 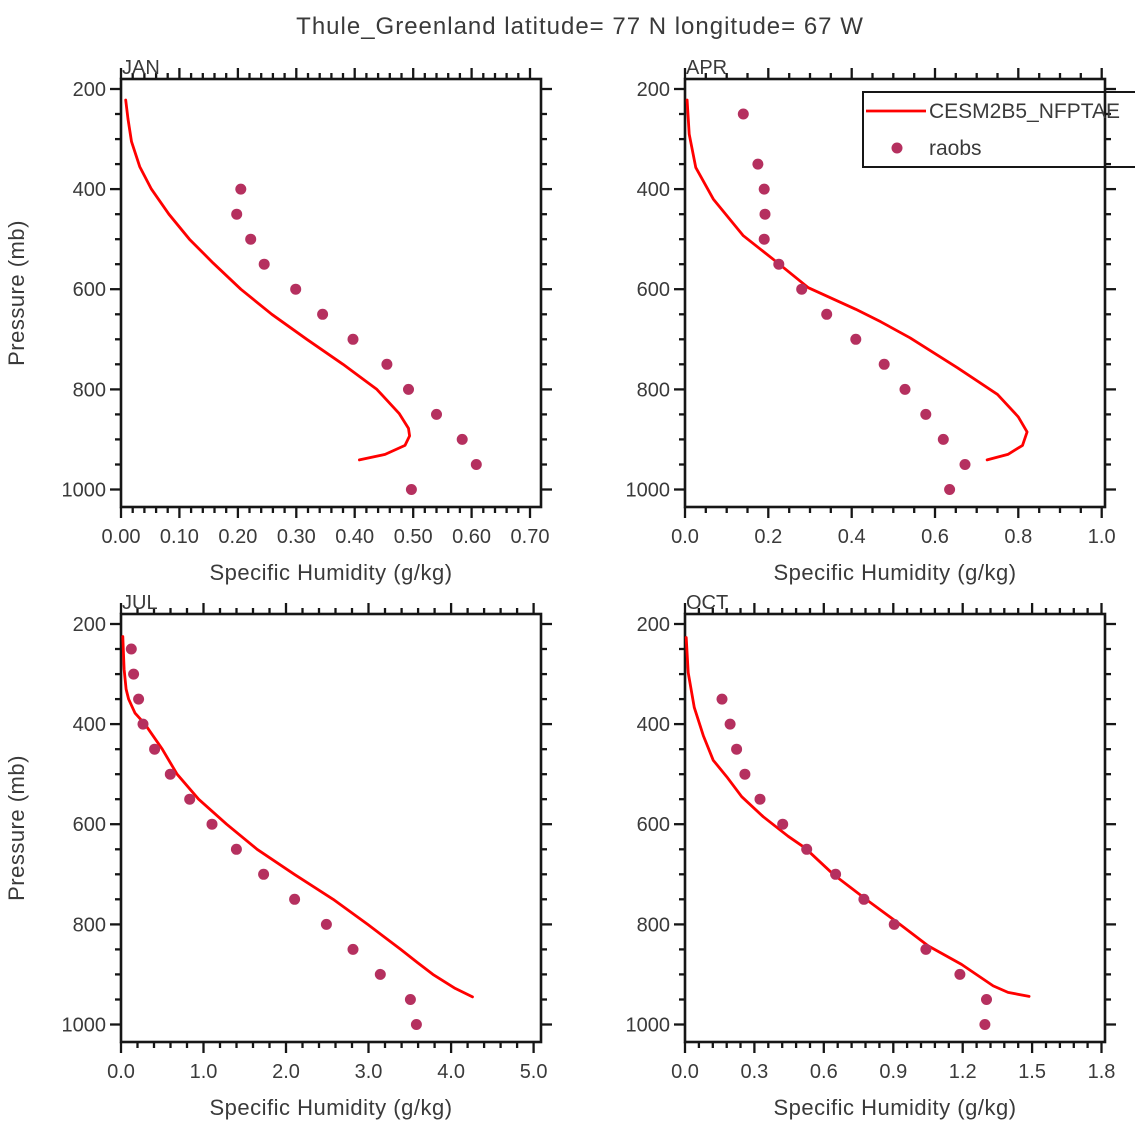 What do you see at coordinates (471, 537) in the screenshot?
I see `x-tick-label: 0.60` at bounding box center [471, 537].